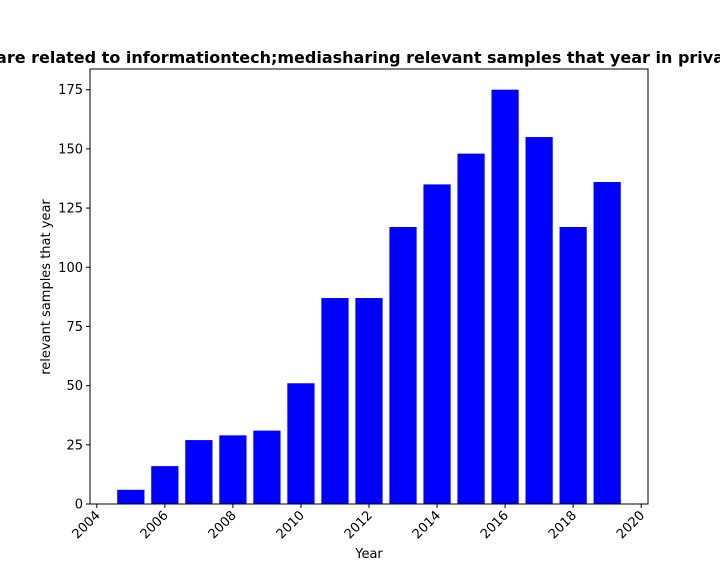 The image size is (720, 581). What do you see at coordinates (335, 401) in the screenshot?
I see `bar-2011` at bounding box center [335, 401].